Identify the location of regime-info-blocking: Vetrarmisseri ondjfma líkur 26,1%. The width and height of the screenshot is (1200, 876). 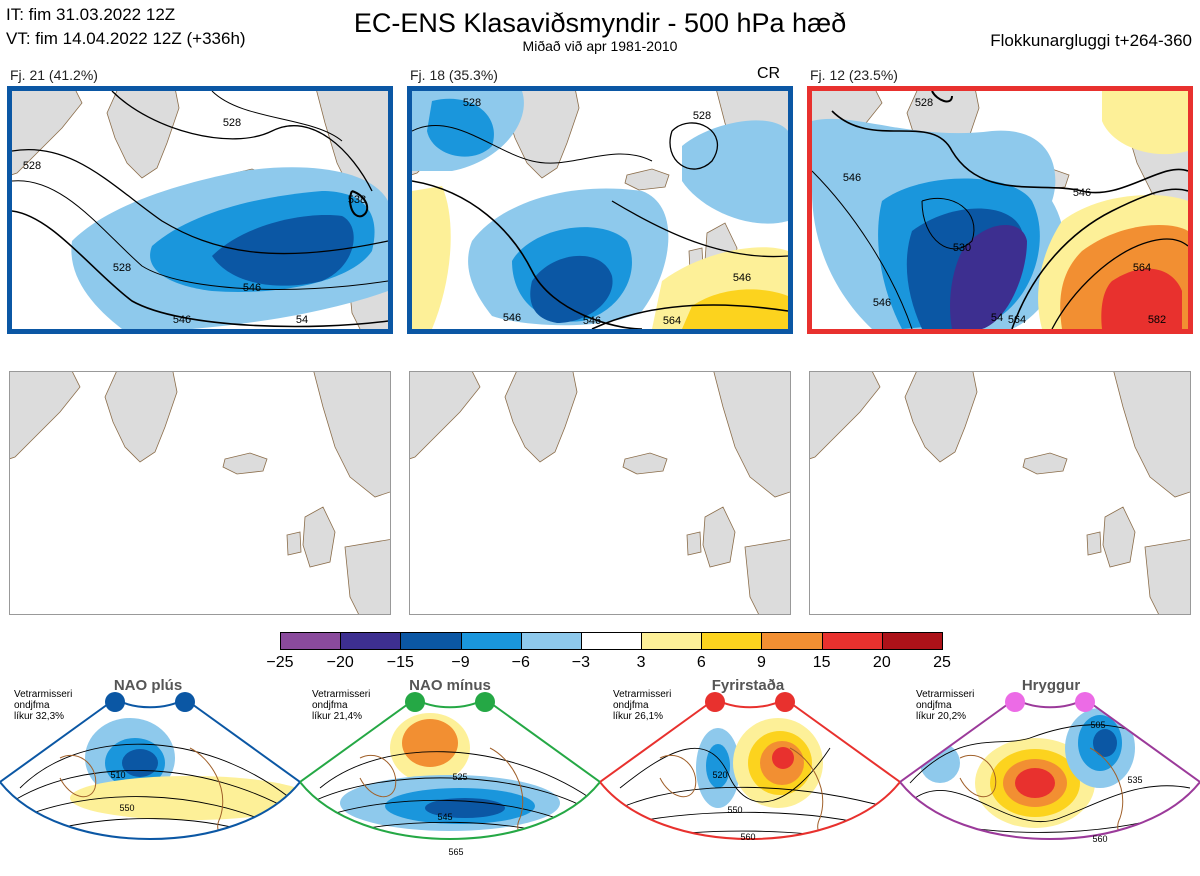
(642, 705).